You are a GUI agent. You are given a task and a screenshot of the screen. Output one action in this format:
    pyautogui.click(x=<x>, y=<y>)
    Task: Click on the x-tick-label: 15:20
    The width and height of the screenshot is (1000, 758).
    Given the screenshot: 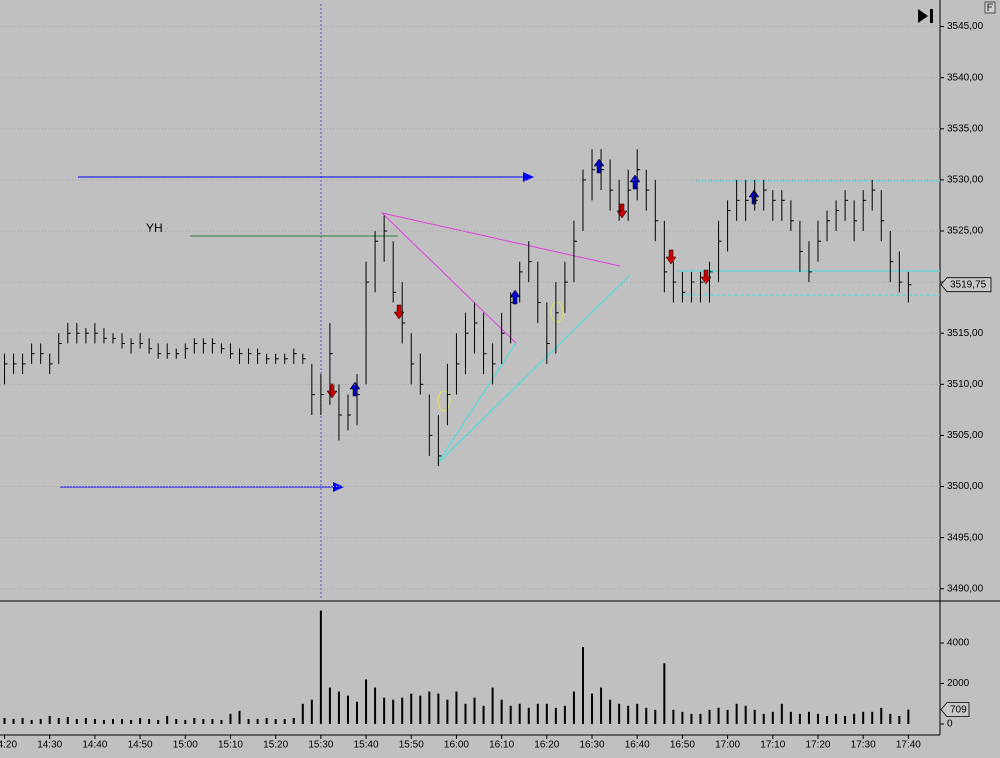 What is the action you would take?
    pyautogui.click(x=275, y=745)
    